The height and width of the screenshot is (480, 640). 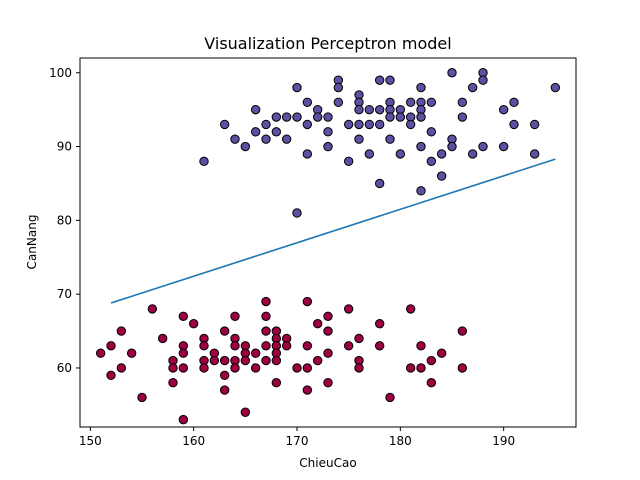 What do you see at coordinates (90, 441) in the screenshot?
I see `x-tick-label: 150` at bounding box center [90, 441].